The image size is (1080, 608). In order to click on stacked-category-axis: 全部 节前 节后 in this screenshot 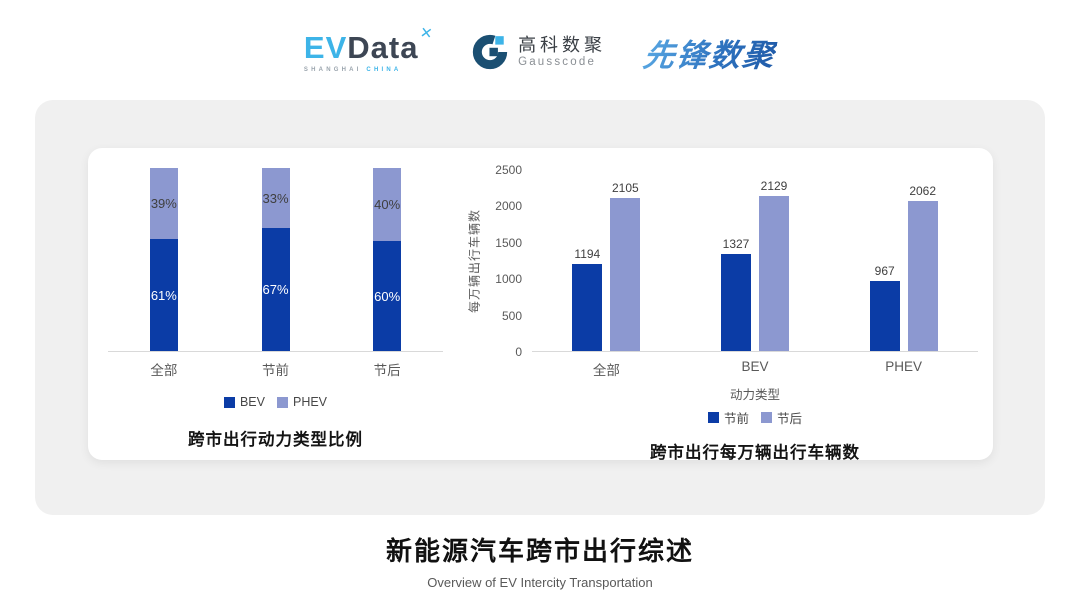, I will do `click(275, 369)`.